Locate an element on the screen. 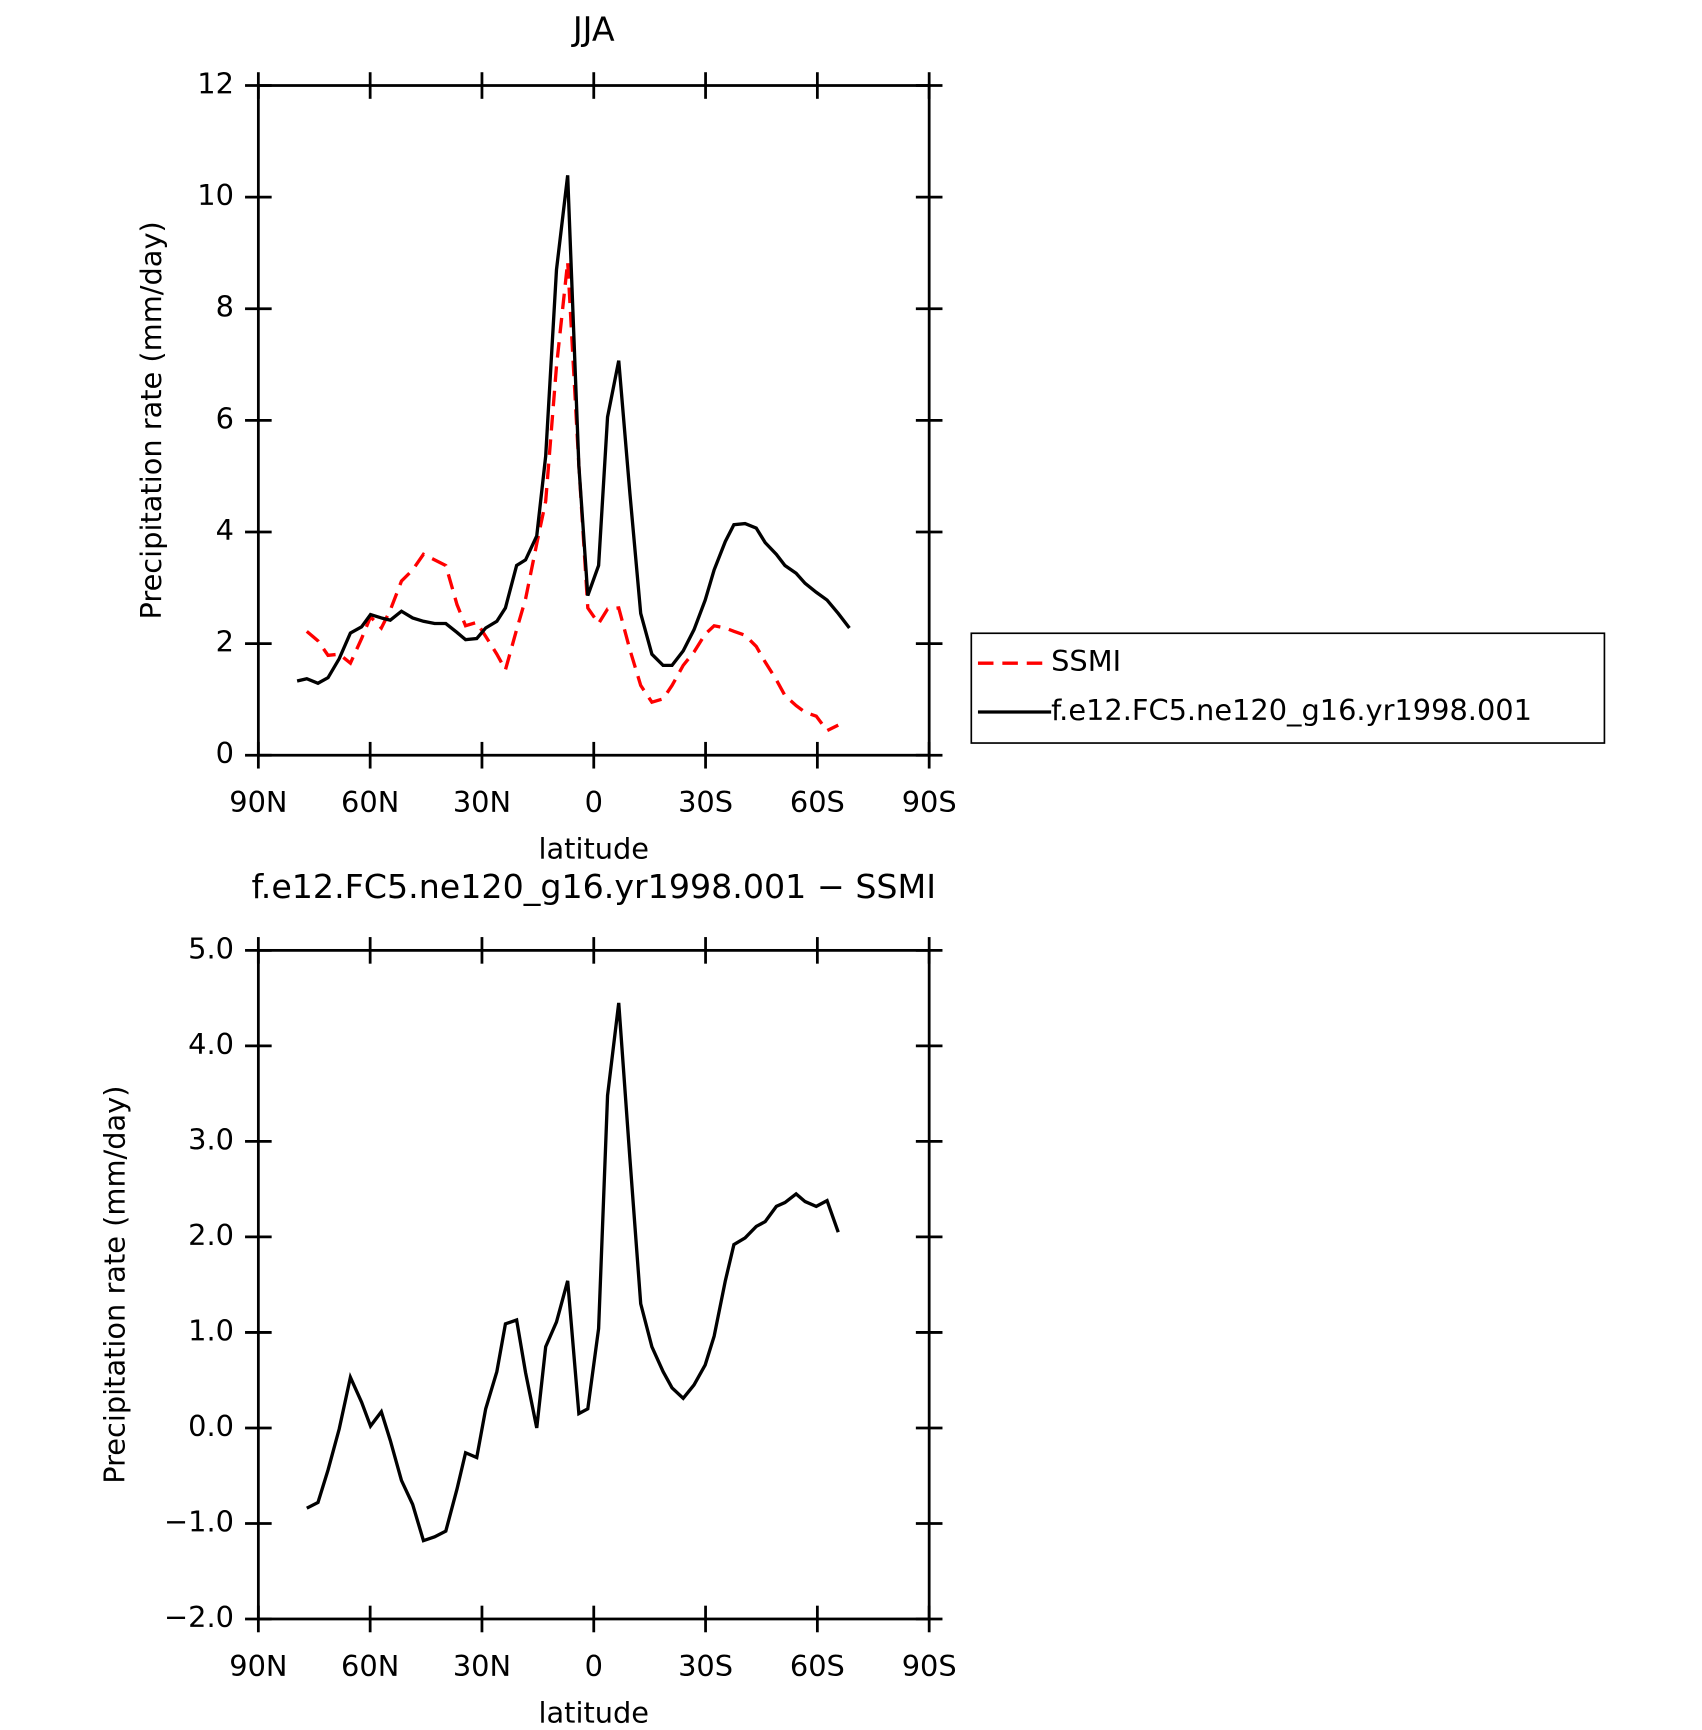 Image resolution: width=1702 pixels, height=1730 pixels. chart-title: f.e12.FC5.ne120_g16.yr1998.001 − SSMI is located at coordinates (593, 886).